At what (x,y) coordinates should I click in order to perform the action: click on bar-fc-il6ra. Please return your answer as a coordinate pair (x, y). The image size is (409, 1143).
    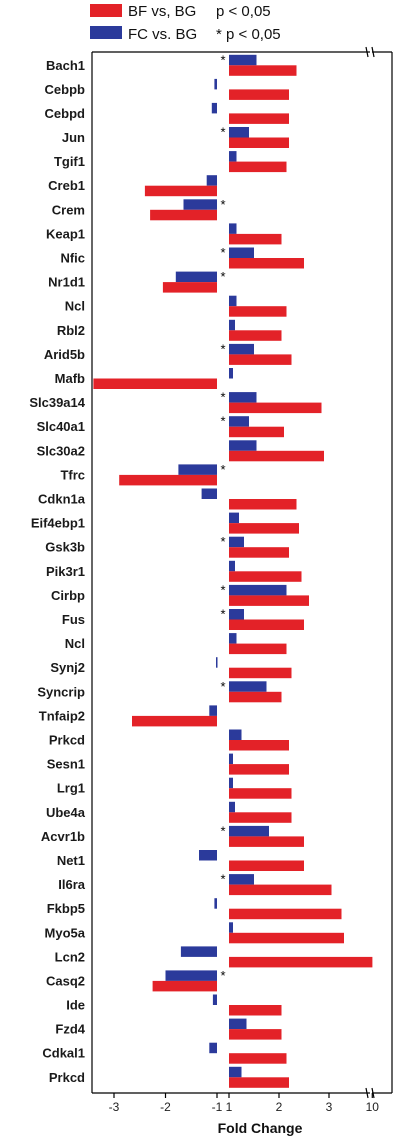
    Looking at the image, I should click on (241, 879).